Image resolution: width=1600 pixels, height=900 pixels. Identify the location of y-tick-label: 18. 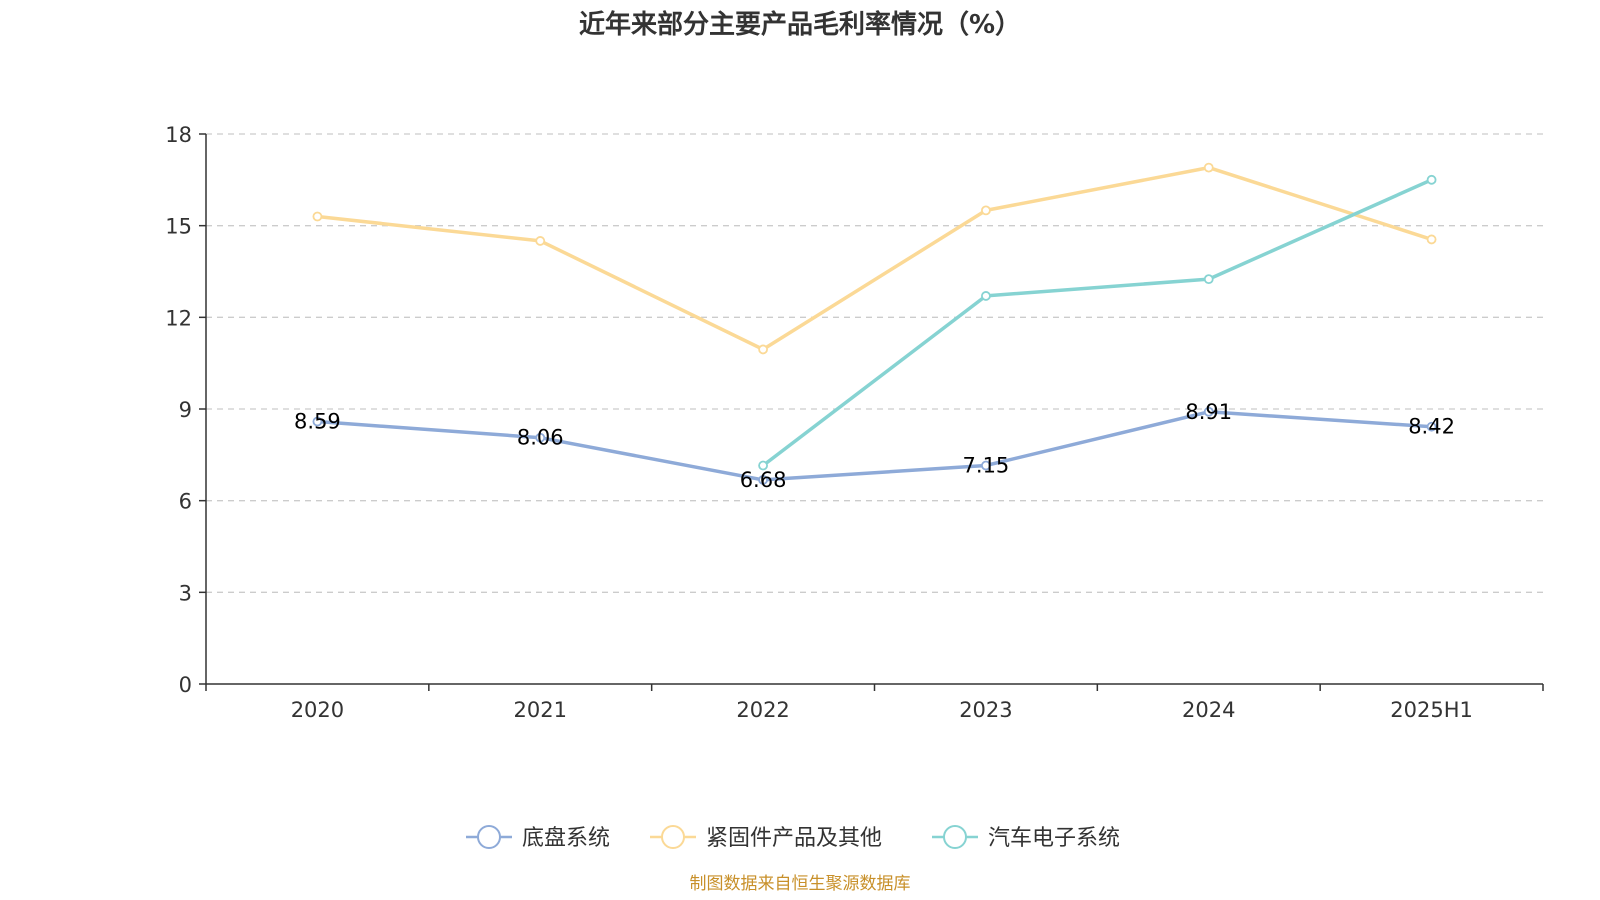
(178, 135).